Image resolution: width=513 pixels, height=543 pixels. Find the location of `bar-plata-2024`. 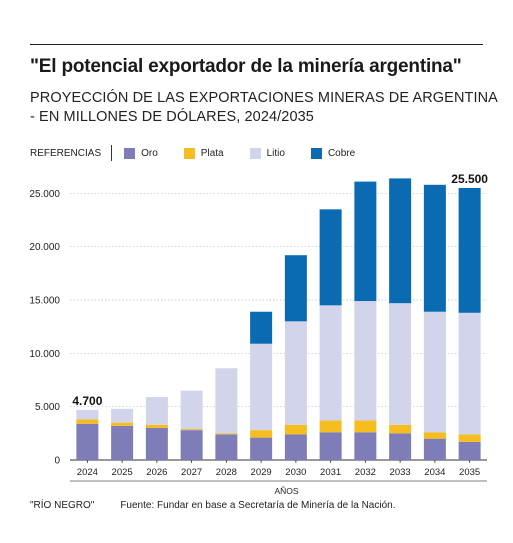

bar-plata-2024 is located at coordinates (87, 421).